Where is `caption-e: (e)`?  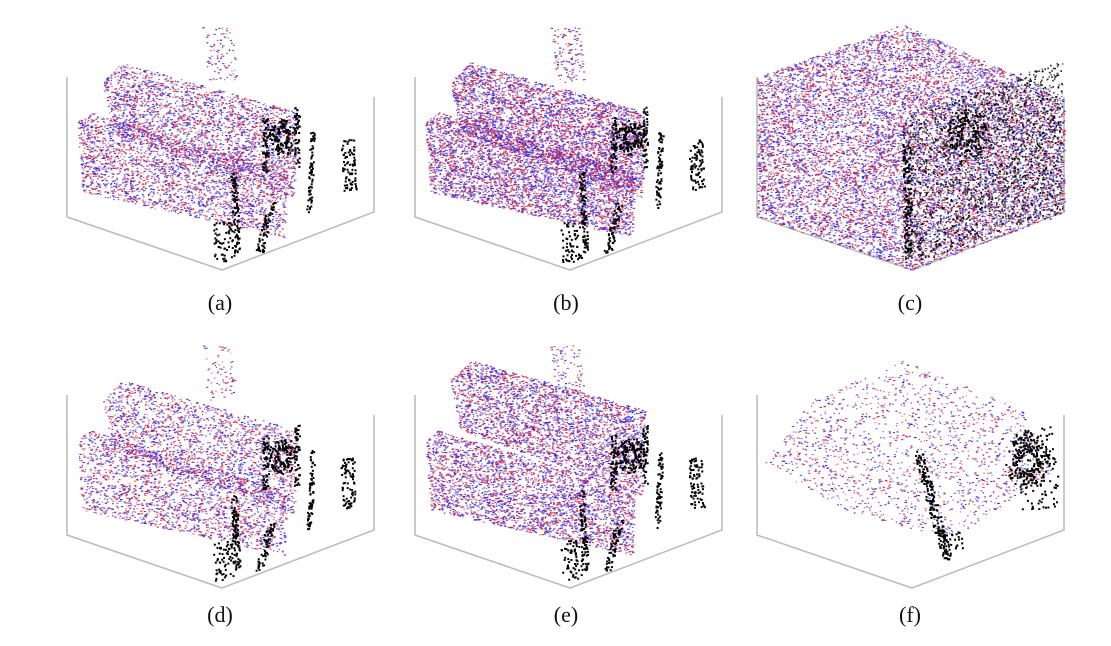
caption-e: (e) is located at coordinates (566, 615).